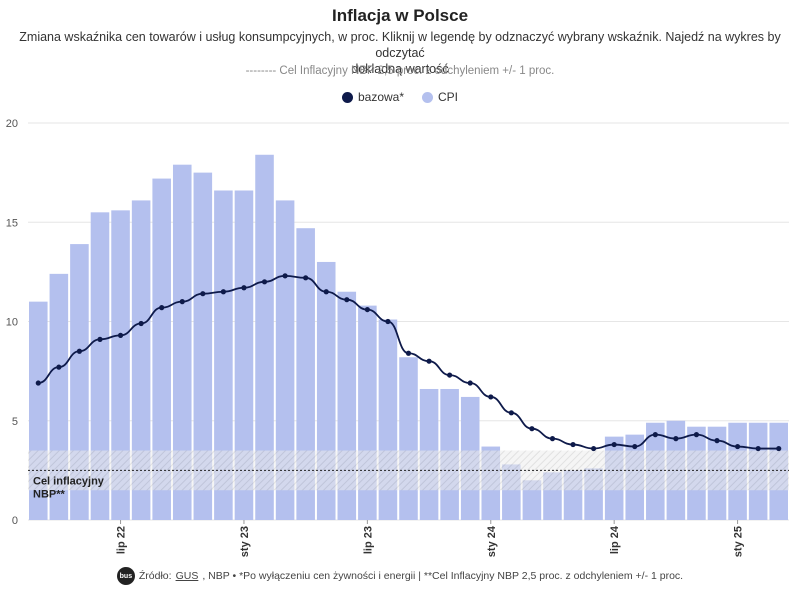 The height and width of the screenshot is (596, 800). Describe the element at coordinates (427, 97) in the screenshot. I see `legend-marker-cpi` at that location.